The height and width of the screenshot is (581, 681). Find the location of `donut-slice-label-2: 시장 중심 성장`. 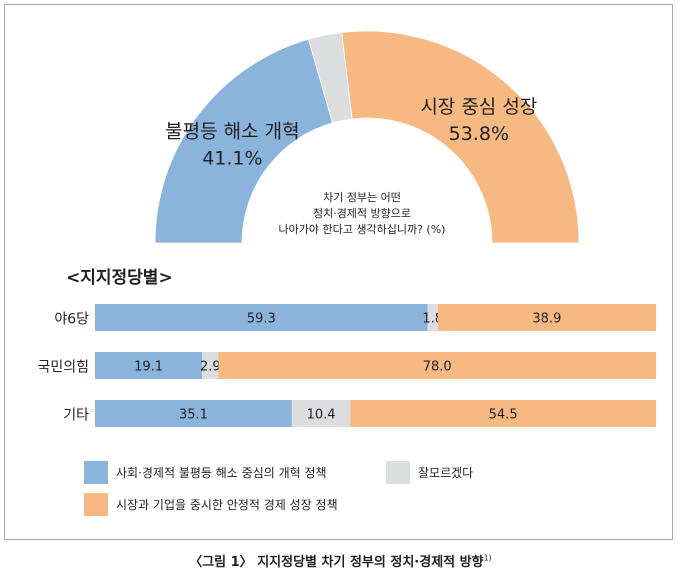

donut-slice-label-2: 시장 중심 성장 is located at coordinates (478, 107).